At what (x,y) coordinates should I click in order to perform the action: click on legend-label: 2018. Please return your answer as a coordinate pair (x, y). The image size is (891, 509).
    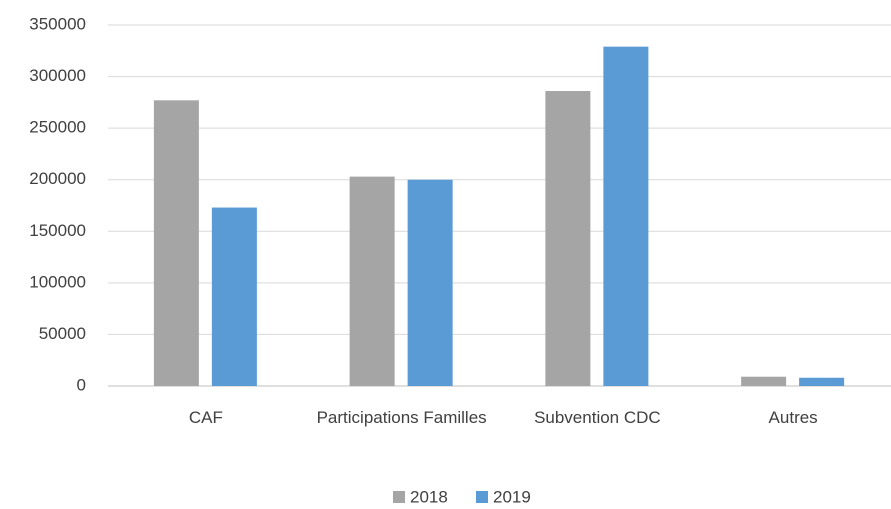
    Looking at the image, I should click on (429, 496).